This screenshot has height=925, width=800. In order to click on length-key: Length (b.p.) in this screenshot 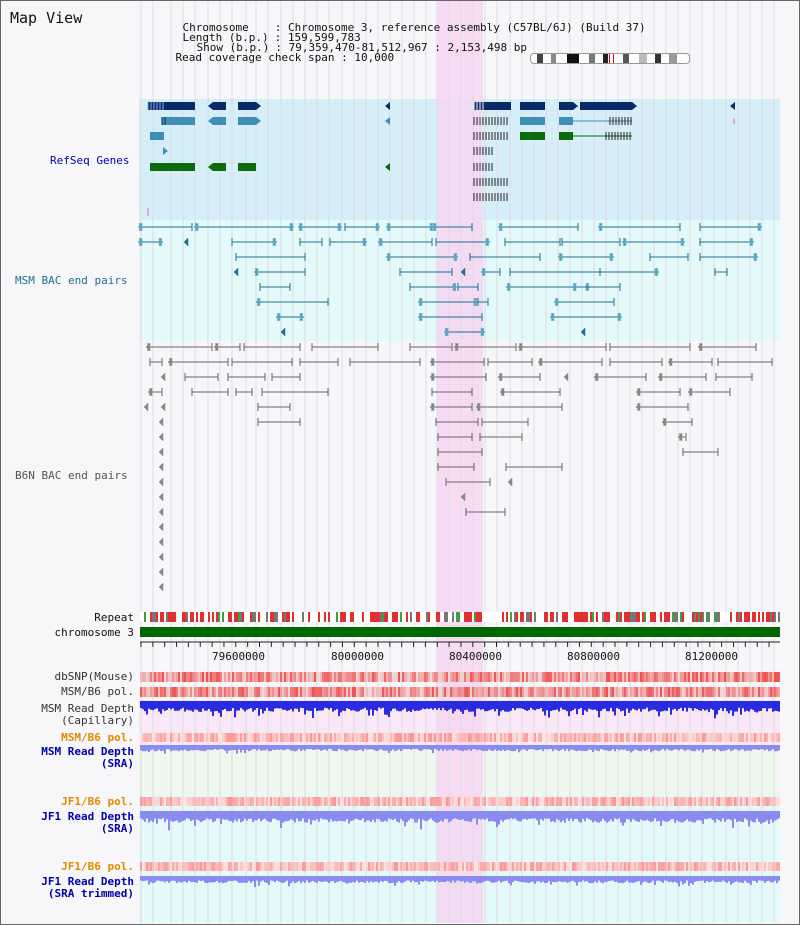, I will do `click(225, 37)`.